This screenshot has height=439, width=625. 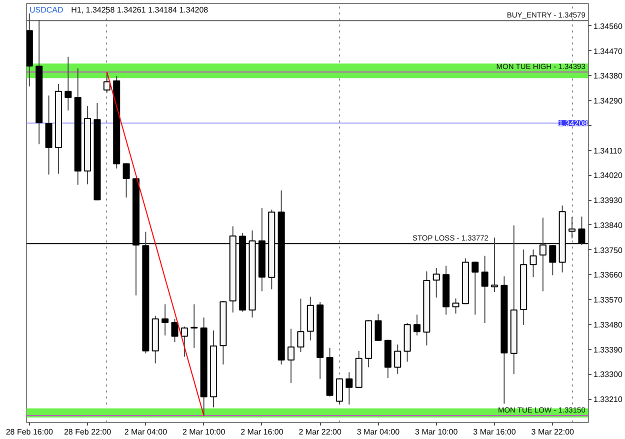 I want to click on x-tick-label: 2 Mar 04:00, so click(x=146, y=432).